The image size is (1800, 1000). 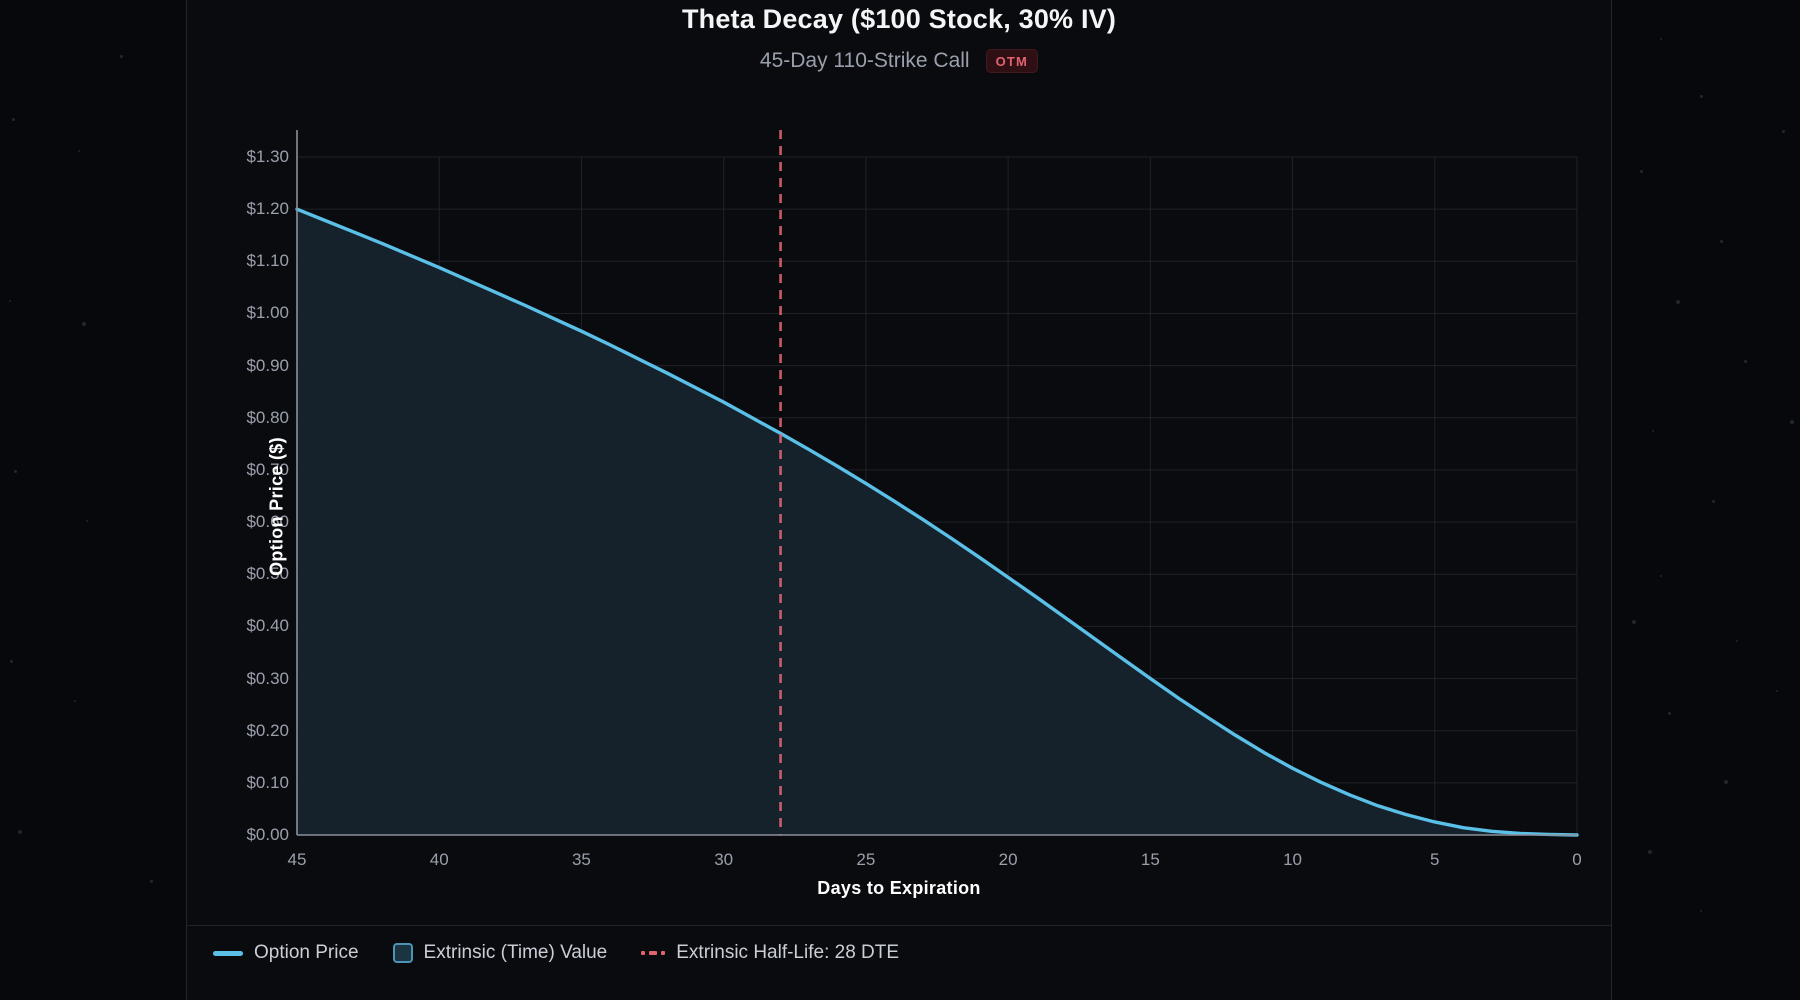 What do you see at coordinates (267, 834) in the screenshot?
I see `y-axis-tick-label: $0.00` at bounding box center [267, 834].